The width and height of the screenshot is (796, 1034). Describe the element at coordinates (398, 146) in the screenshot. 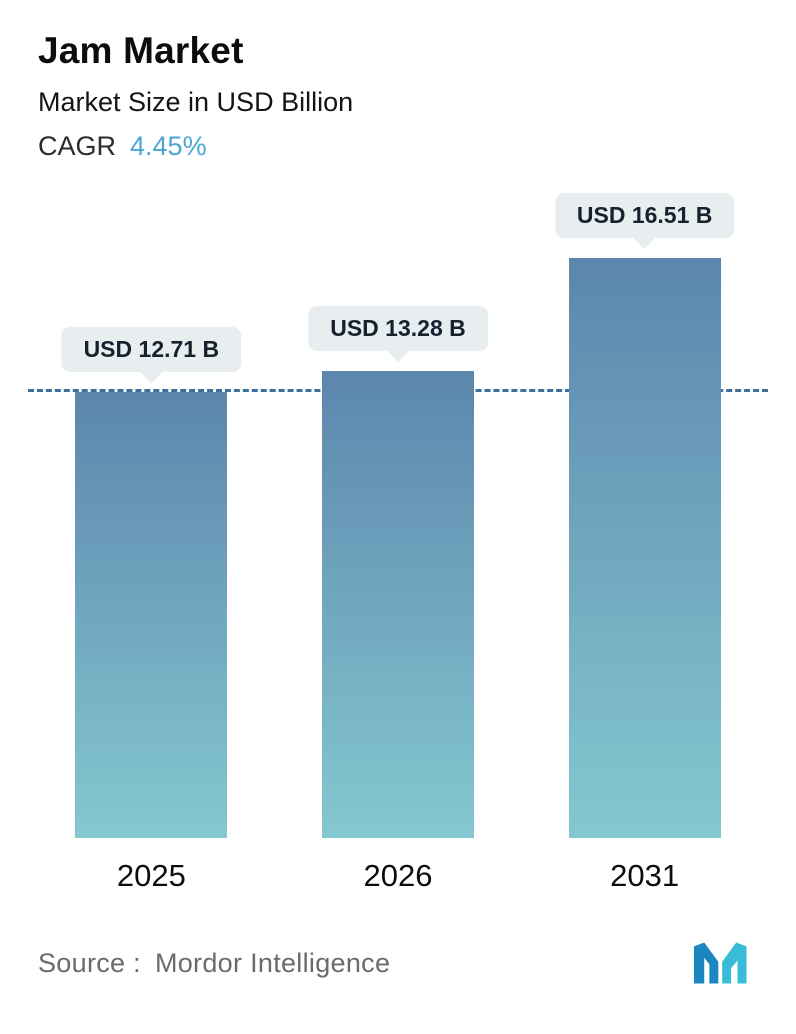

I see `cagr-row: CAGR 4.45%` at that location.